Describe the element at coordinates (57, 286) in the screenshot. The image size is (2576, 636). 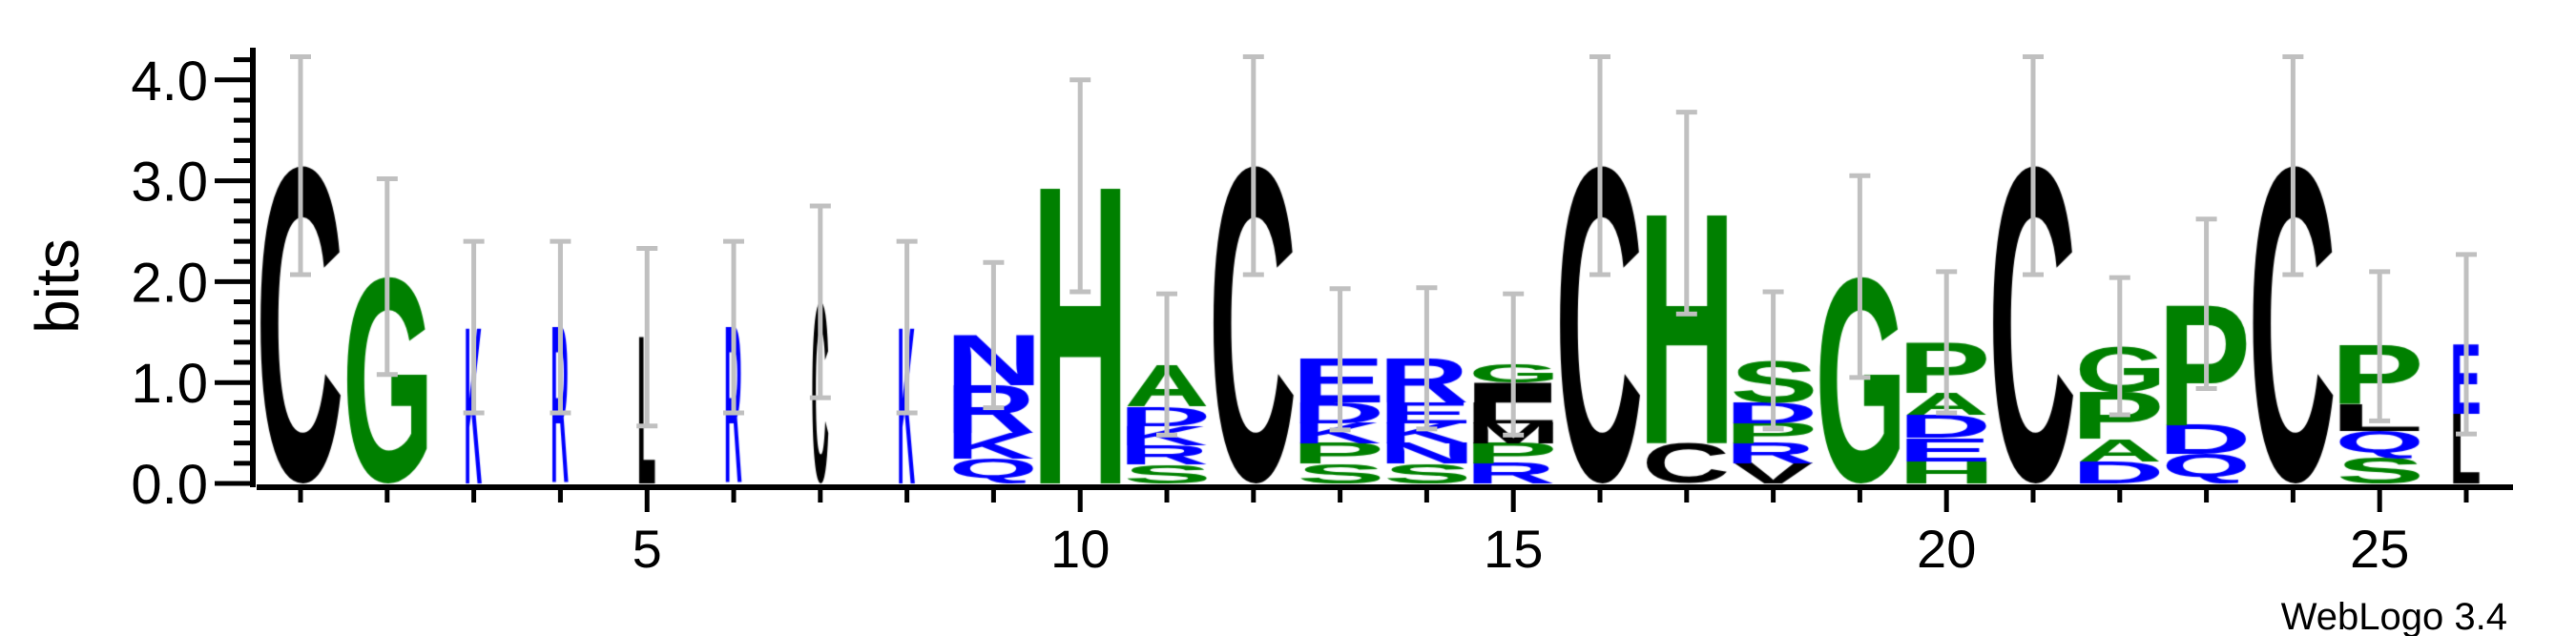
I see `y-axis-label: bits` at that location.